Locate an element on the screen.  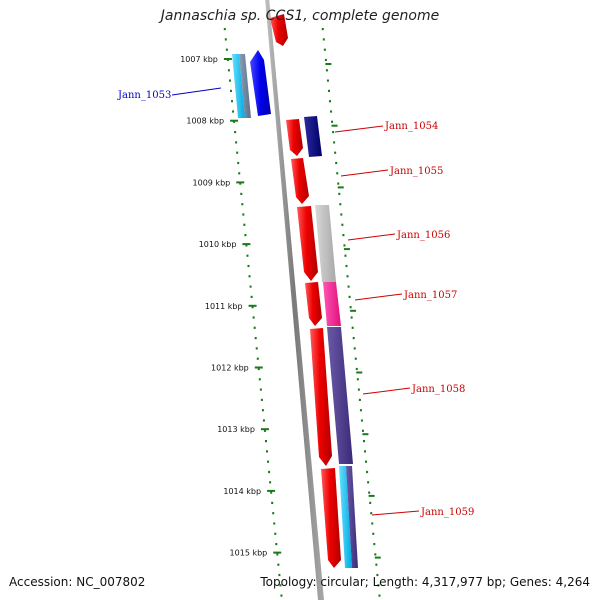
gene-label-jann-1054: Jann_1054 is located at coordinates (411, 126).